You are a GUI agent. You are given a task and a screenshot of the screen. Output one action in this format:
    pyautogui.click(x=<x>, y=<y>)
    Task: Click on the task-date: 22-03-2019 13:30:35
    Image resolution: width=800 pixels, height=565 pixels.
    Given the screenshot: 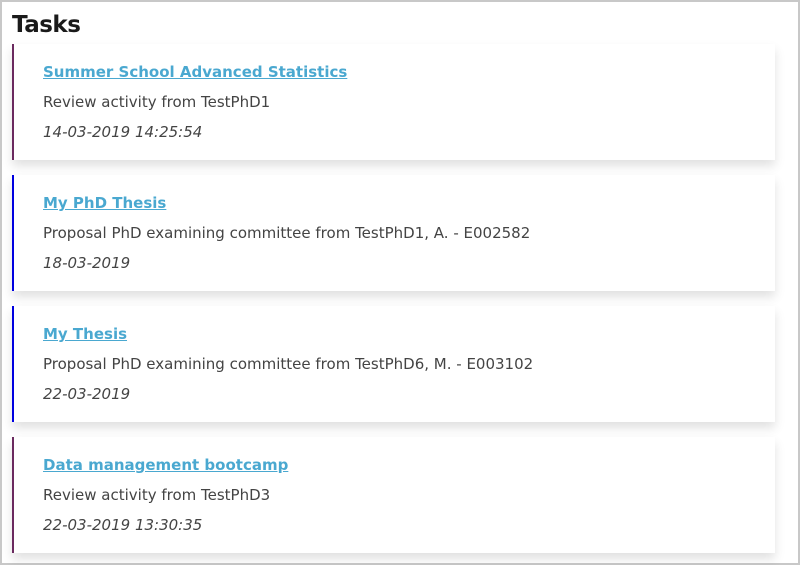 What is the action you would take?
    pyautogui.click(x=123, y=525)
    